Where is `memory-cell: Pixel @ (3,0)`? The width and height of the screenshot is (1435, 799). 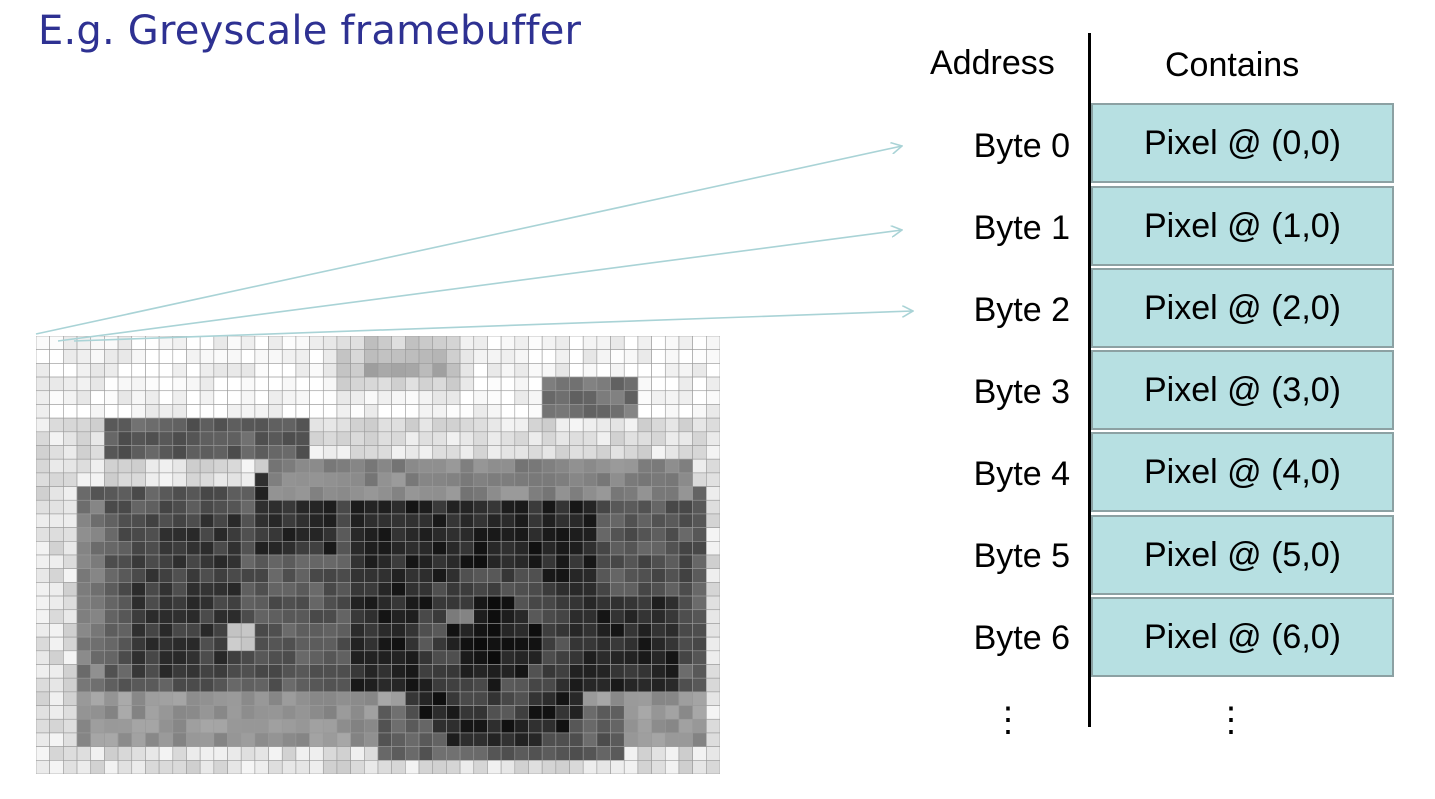
memory-cell: Pixel @ (3,0) is located at coordinates (1242, 390).